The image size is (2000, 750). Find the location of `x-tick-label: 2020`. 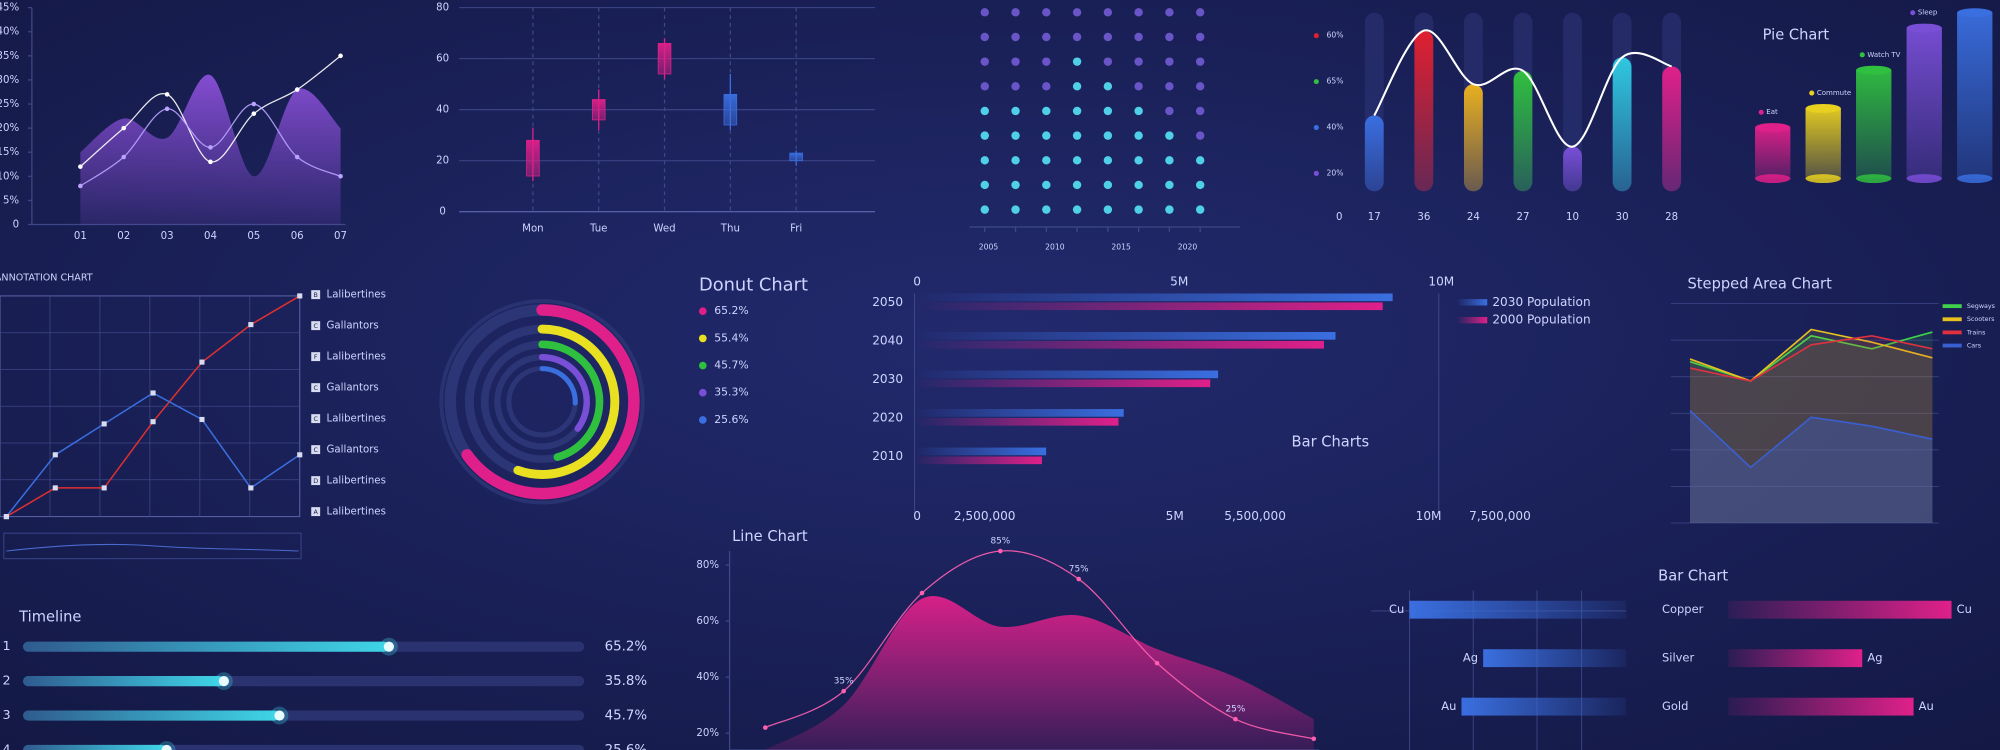

x-tick-label: 2020 is located at coordinates (1188, 246).